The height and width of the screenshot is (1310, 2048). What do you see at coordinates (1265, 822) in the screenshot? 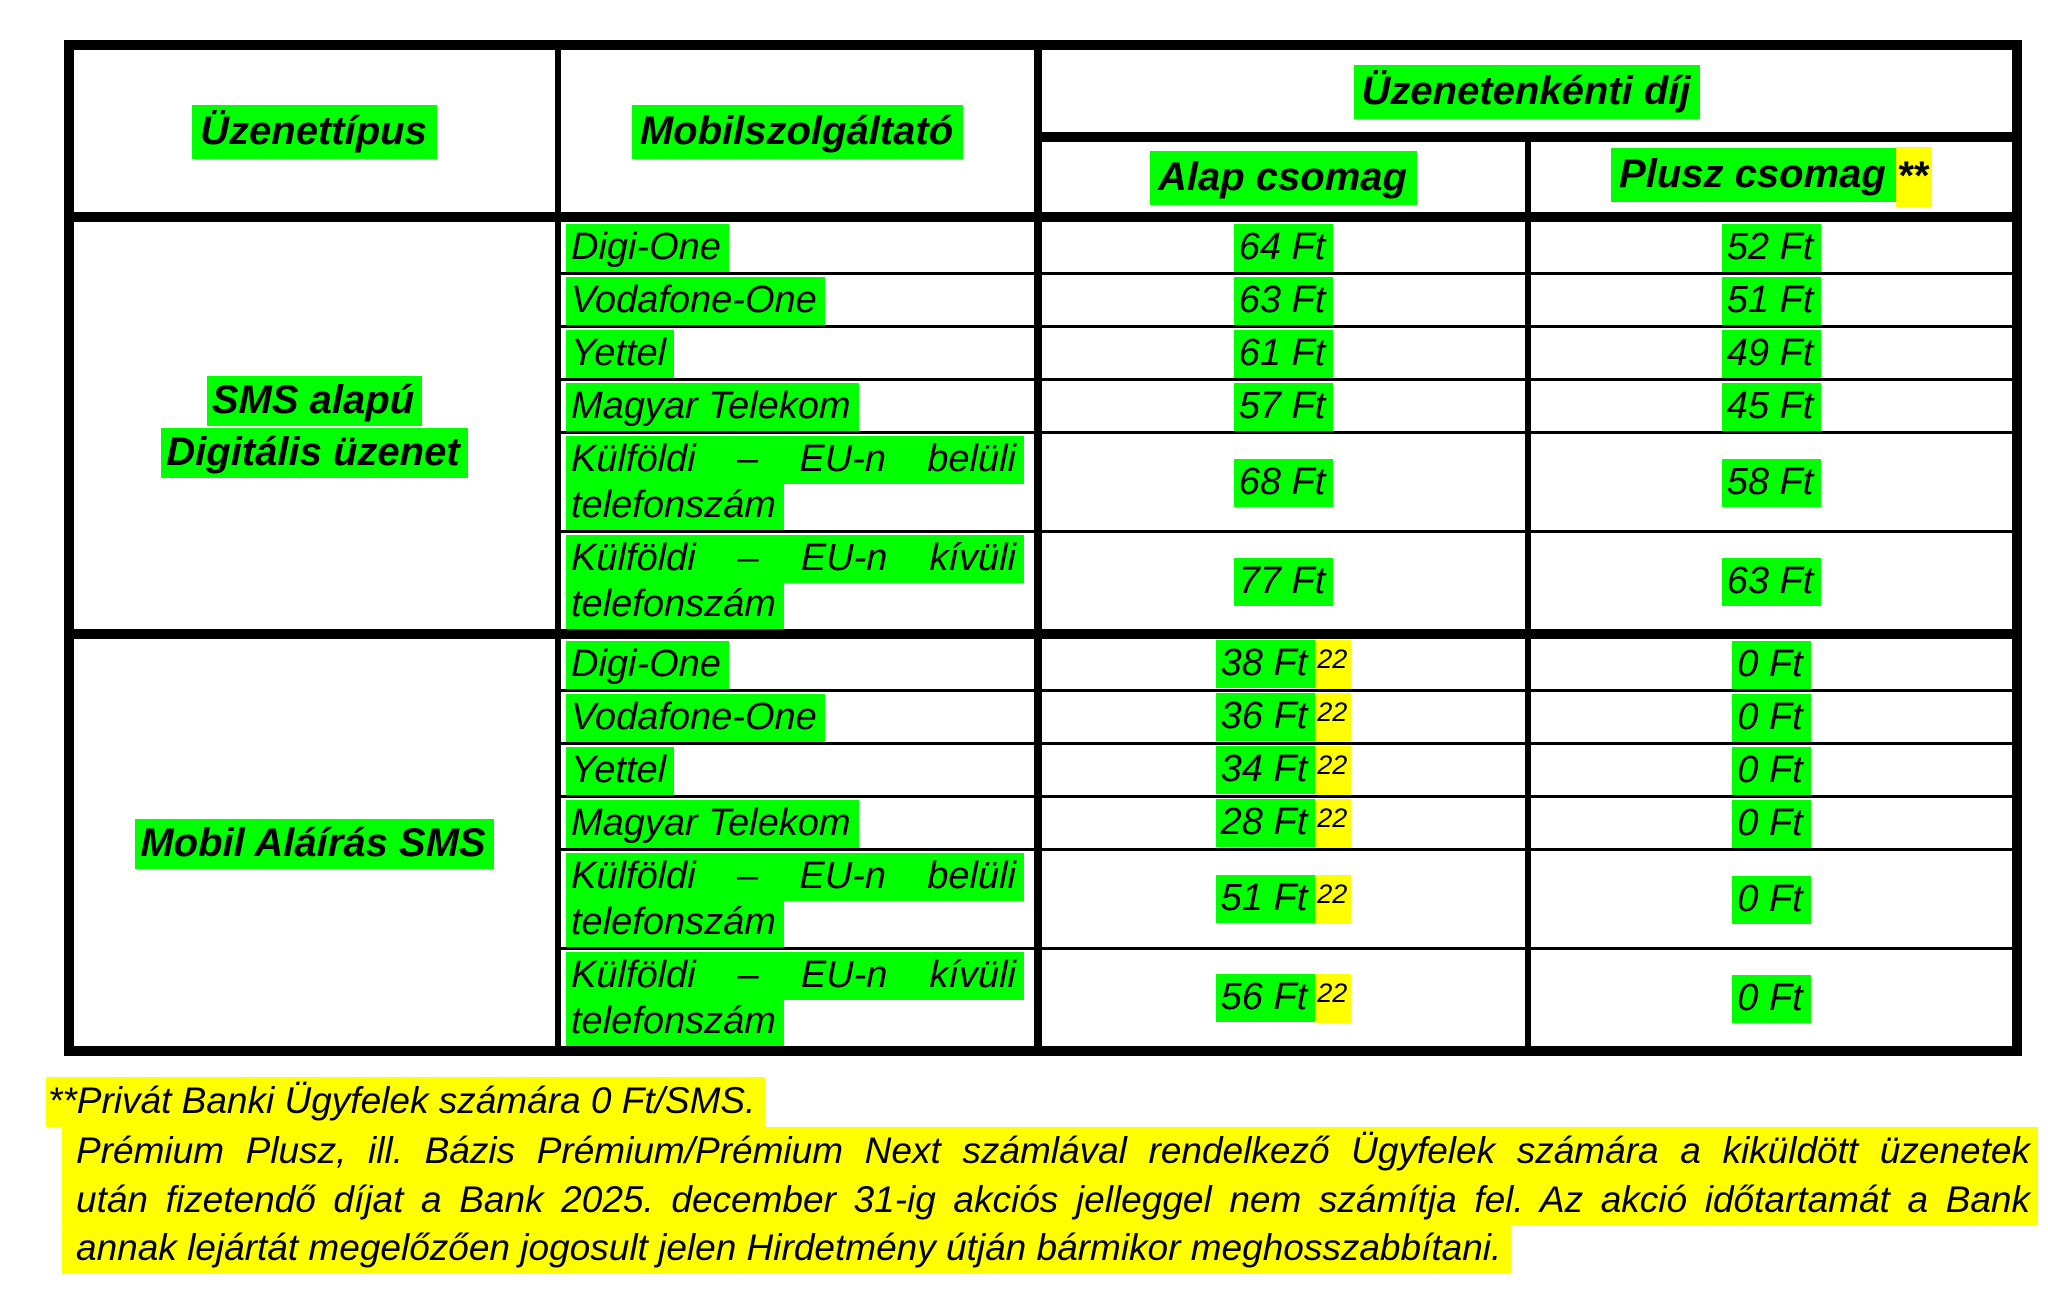
I see `basic-fee: 28 Ft` at bounding box center [1265, 822].